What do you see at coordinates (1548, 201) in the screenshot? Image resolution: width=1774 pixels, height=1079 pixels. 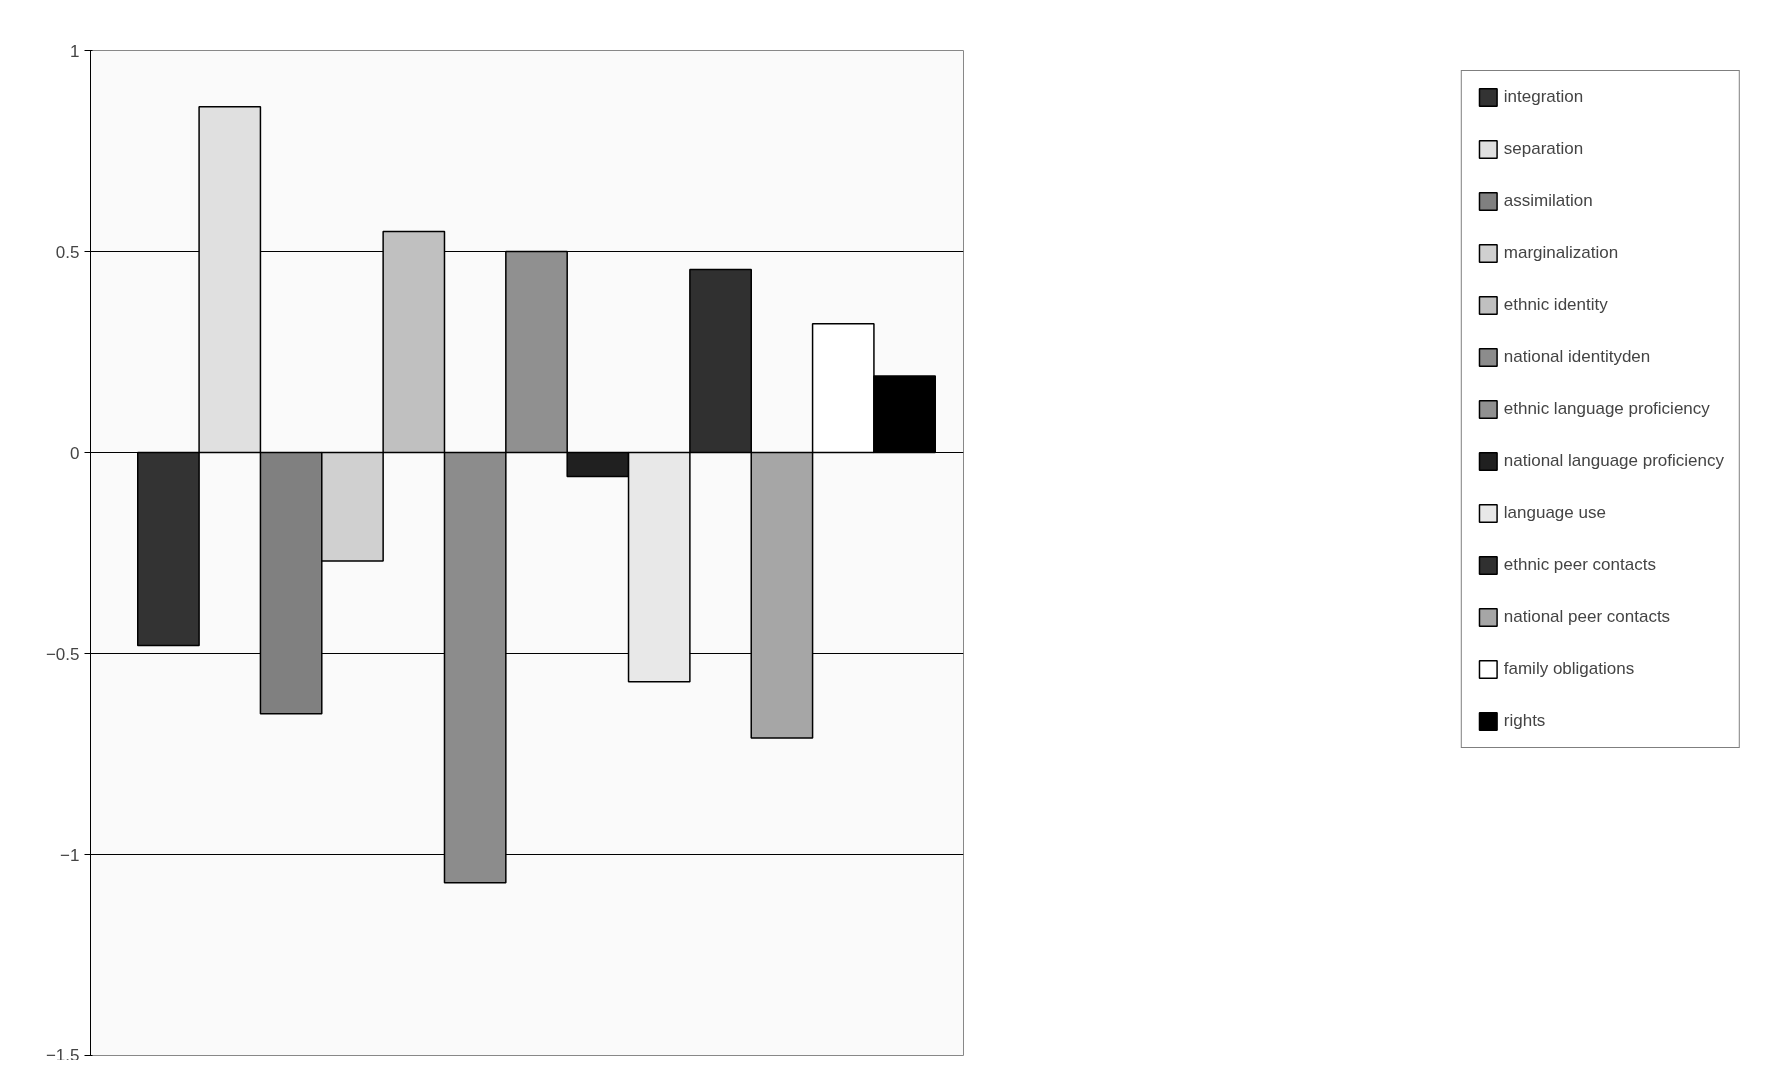 I see `legend-label: assimilation` at bounding box center [1548, 201].